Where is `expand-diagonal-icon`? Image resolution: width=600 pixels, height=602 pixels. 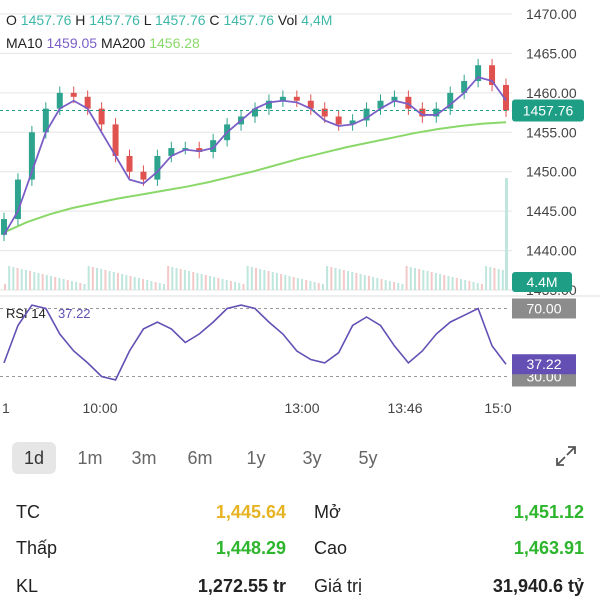
expand-diagonal-icon is located at coordinates (566, 456).